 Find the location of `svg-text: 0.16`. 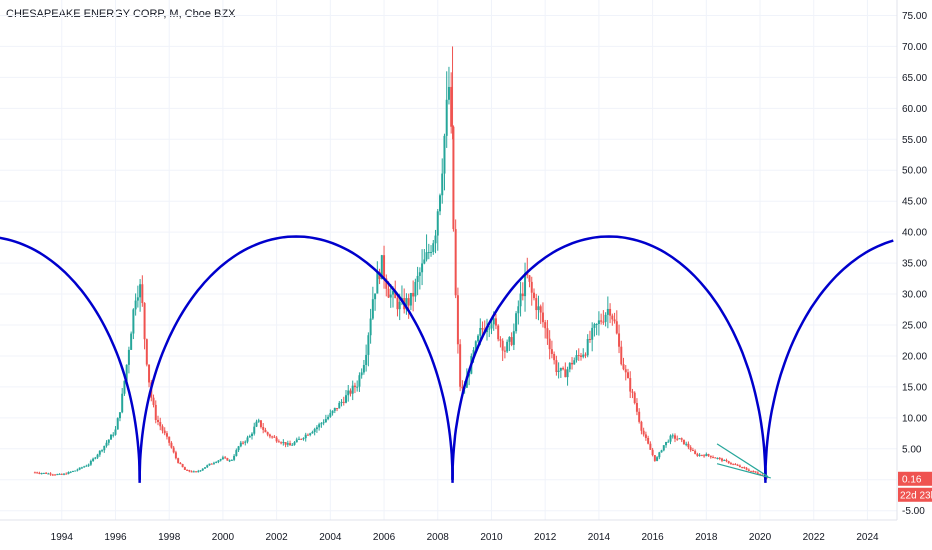

svg-text: 0.16 is located at coordinates (912, 479).